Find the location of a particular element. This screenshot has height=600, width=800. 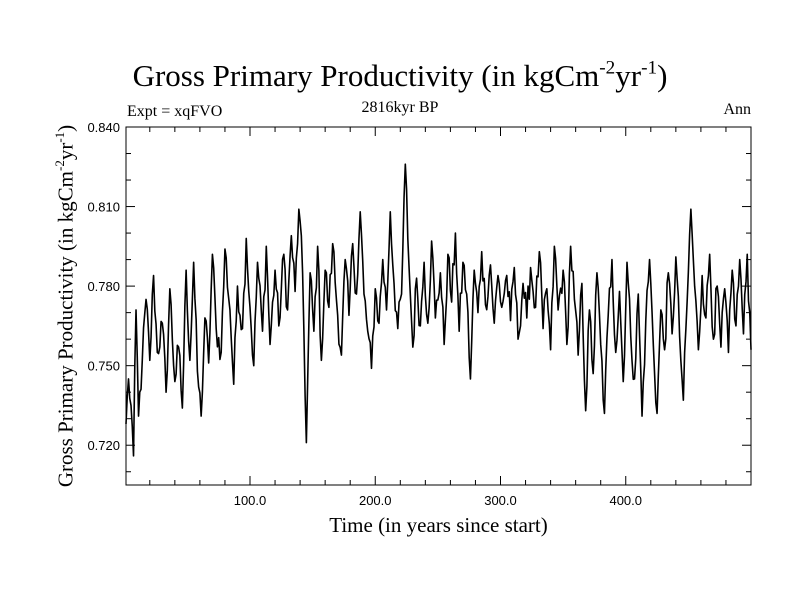

x-tick-label: 400.0 is located at coordinates (625, 500).